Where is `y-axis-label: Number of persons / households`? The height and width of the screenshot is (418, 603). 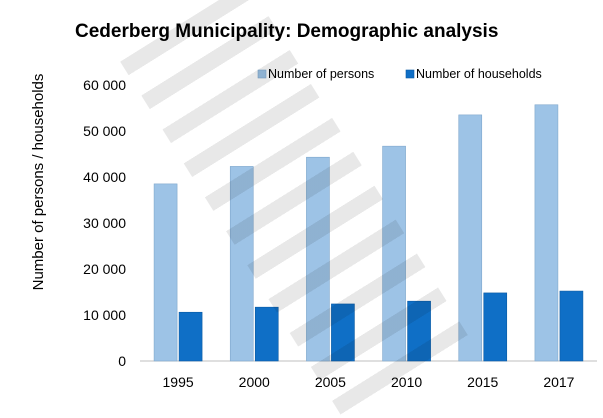 y-axis-label: Number of persons / households is located at coordinates (38, 182).